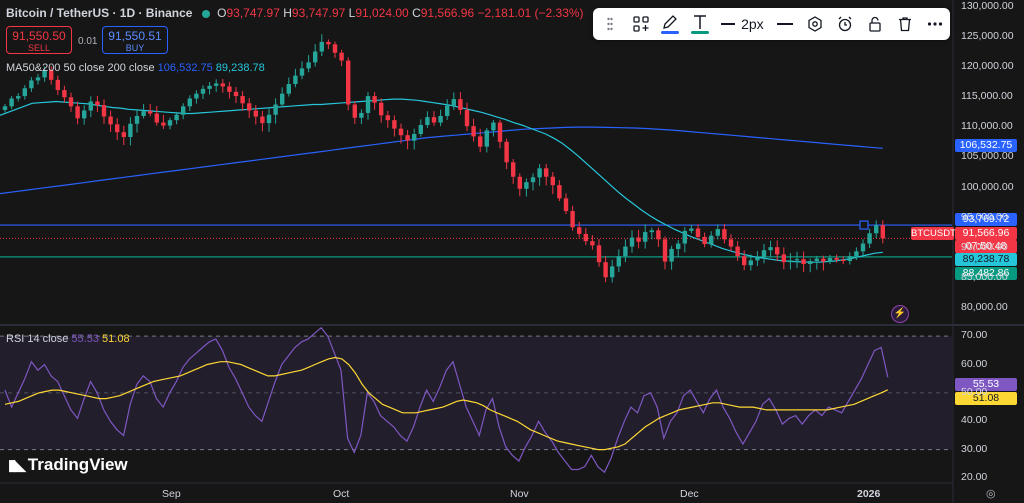  What do you see at coordinates (68, 465) in the screenshot?
I see `tradingview-logo: ▮◣ TradingView` at bounding box center [68, 465].